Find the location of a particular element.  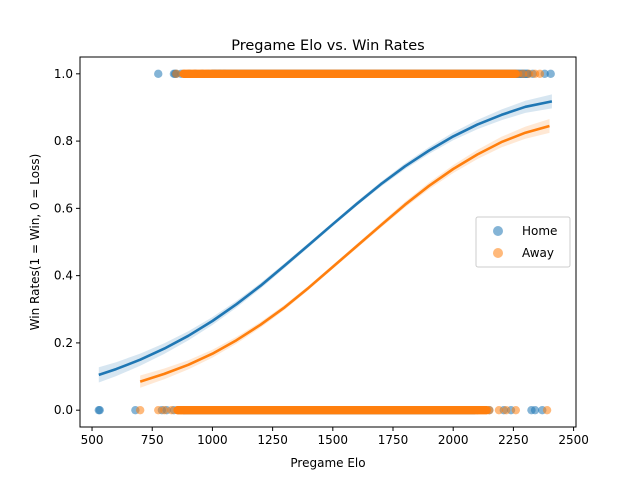

y-tick-label: 1.0 is located at coordinates (63, 74).